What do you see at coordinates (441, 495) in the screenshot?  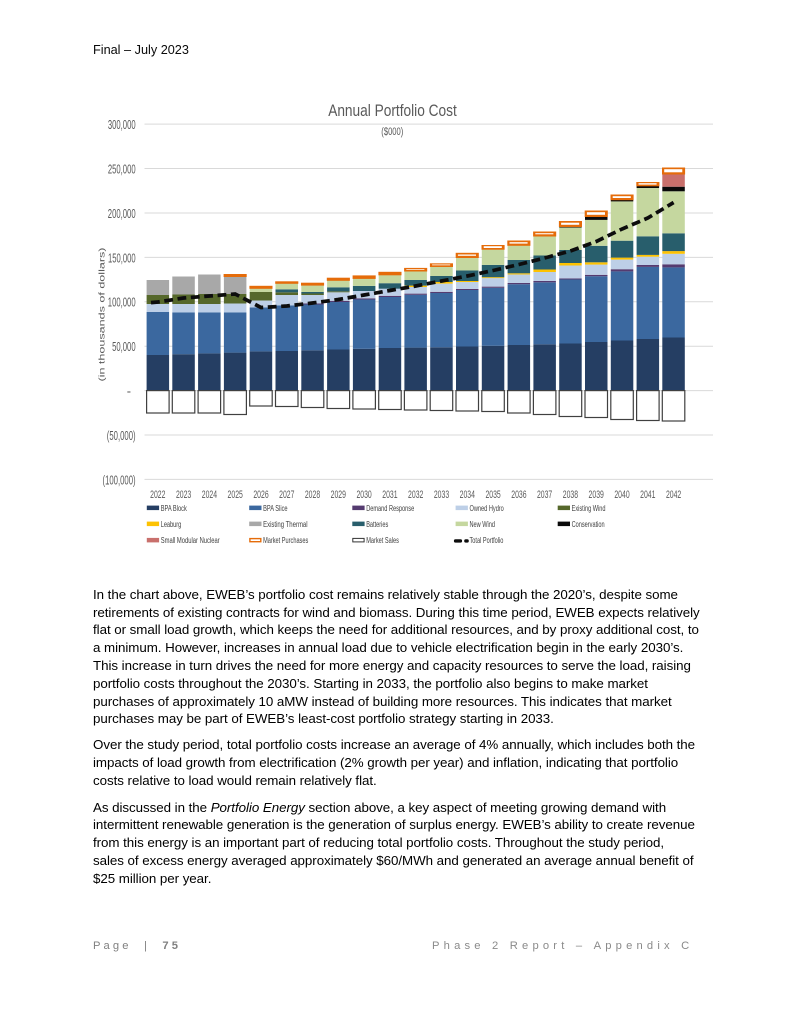 I see `svg-text: 2033` at bounding box center [441, 495].